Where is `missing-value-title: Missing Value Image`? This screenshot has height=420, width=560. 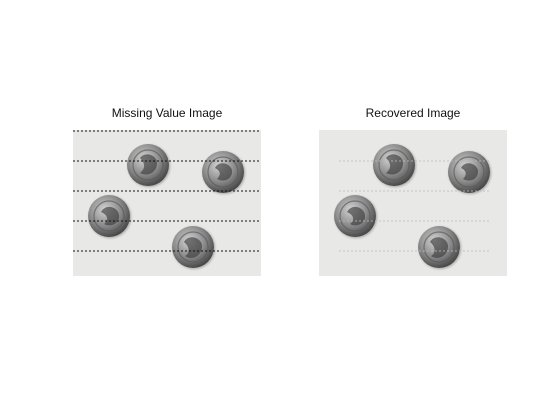 missing-value-title: Missing Value Image is located at coordinates (167, 113).